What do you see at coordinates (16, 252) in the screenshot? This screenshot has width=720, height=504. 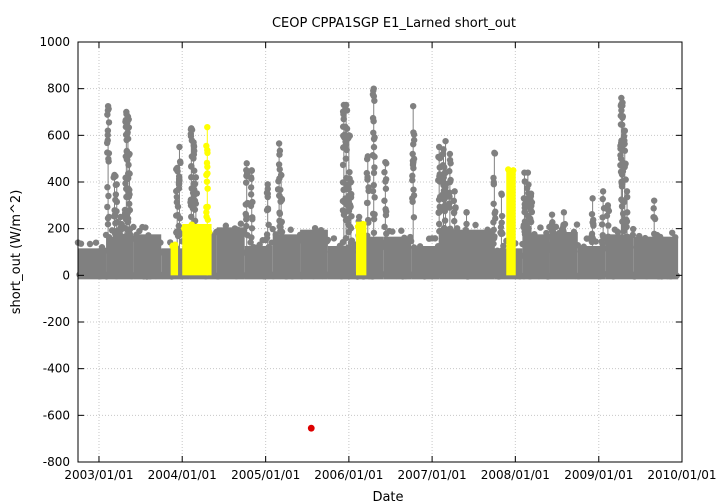 I see `y-axis-label: short_out (W/m^2)` at bounding box center [16, 252].